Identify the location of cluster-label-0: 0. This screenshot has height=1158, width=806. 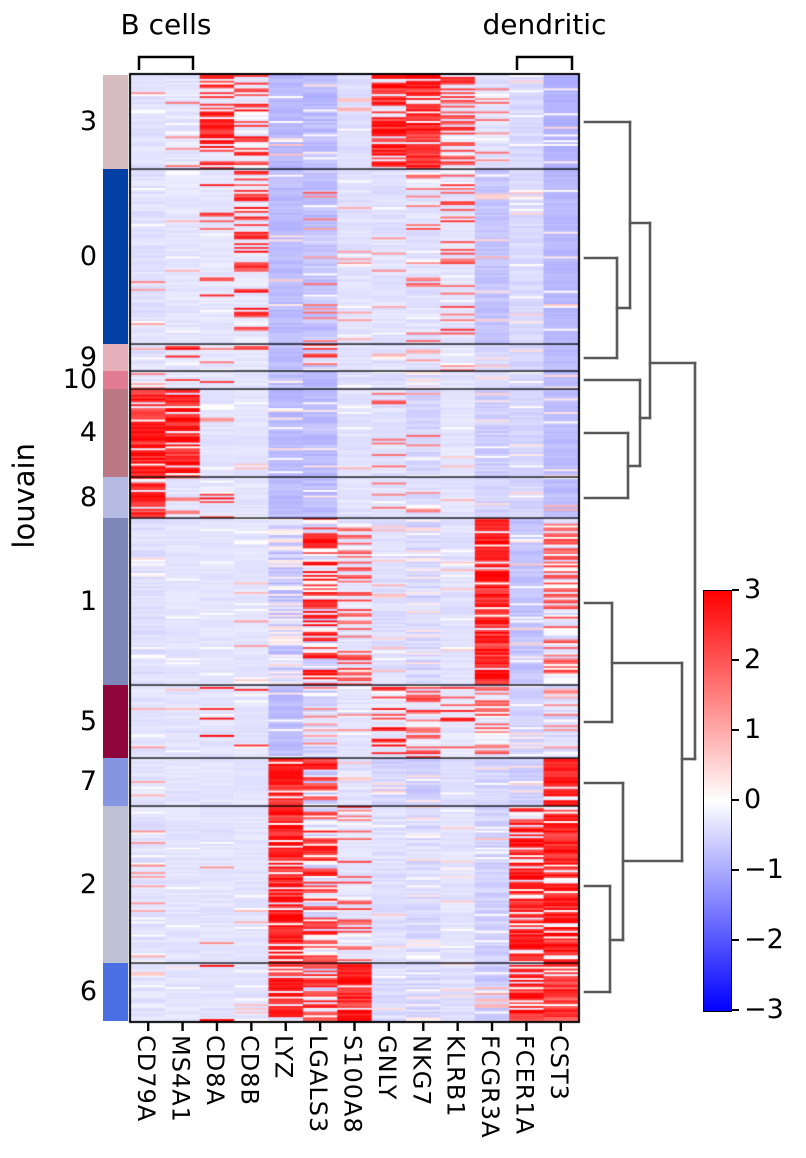
(88, 256).